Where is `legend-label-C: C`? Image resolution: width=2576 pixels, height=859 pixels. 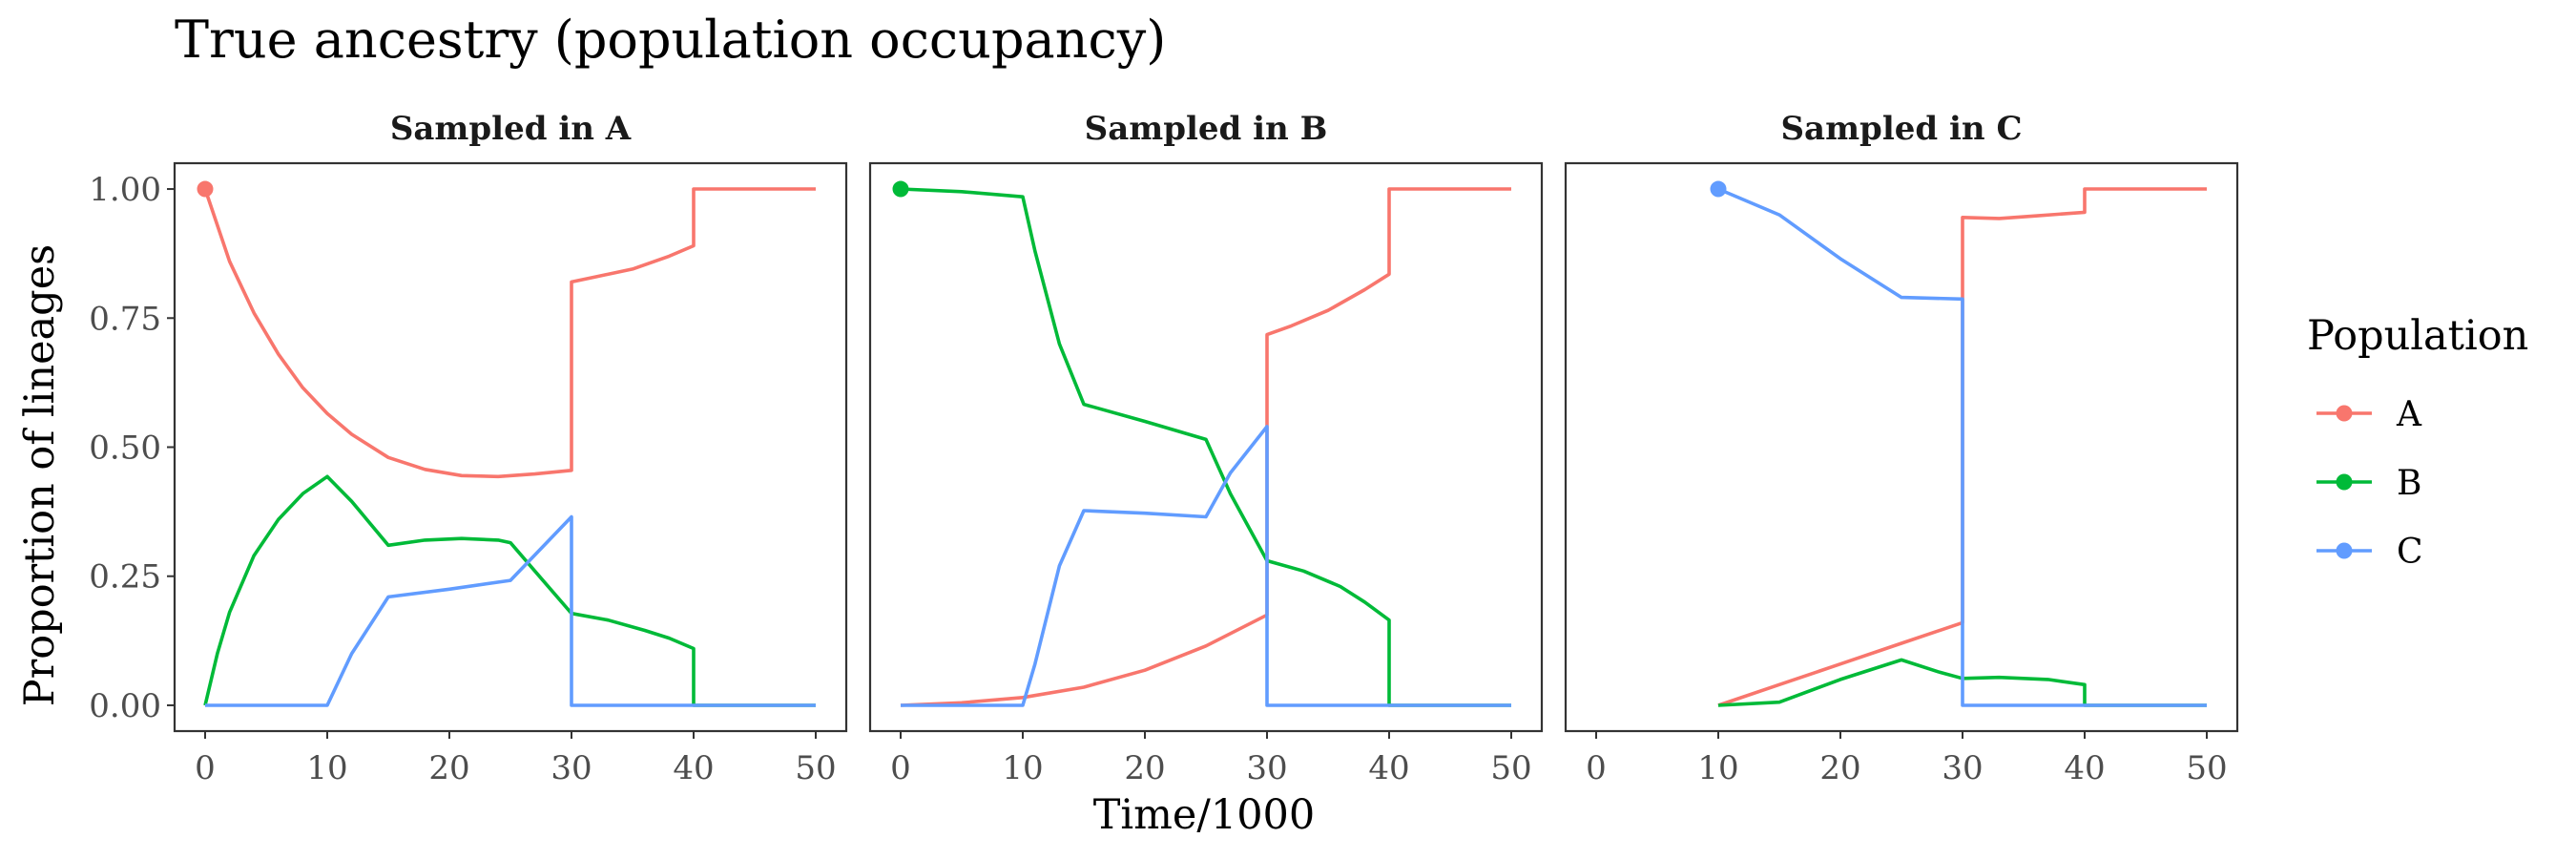 legend-label-C: C is located at coordinates (2410, 552).